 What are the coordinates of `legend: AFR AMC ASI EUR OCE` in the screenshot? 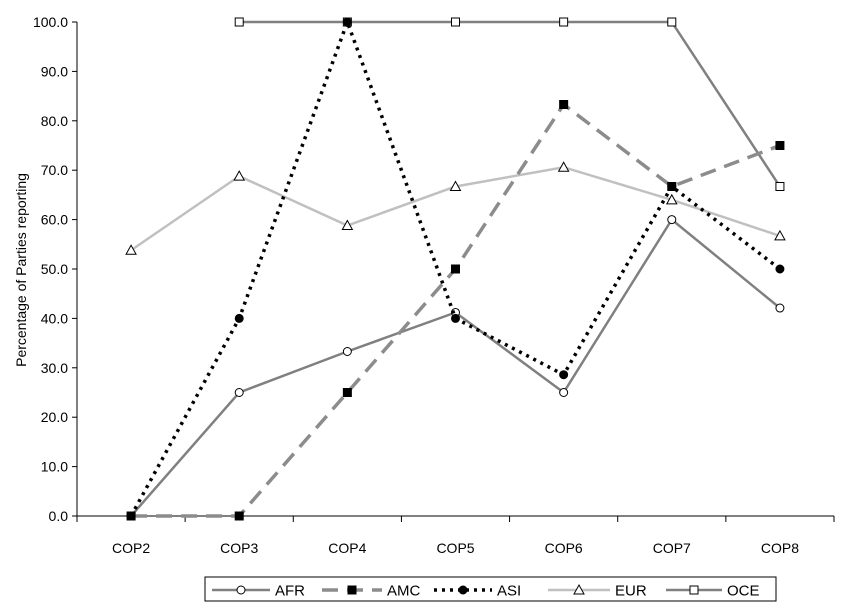 It's located at (490, 589).